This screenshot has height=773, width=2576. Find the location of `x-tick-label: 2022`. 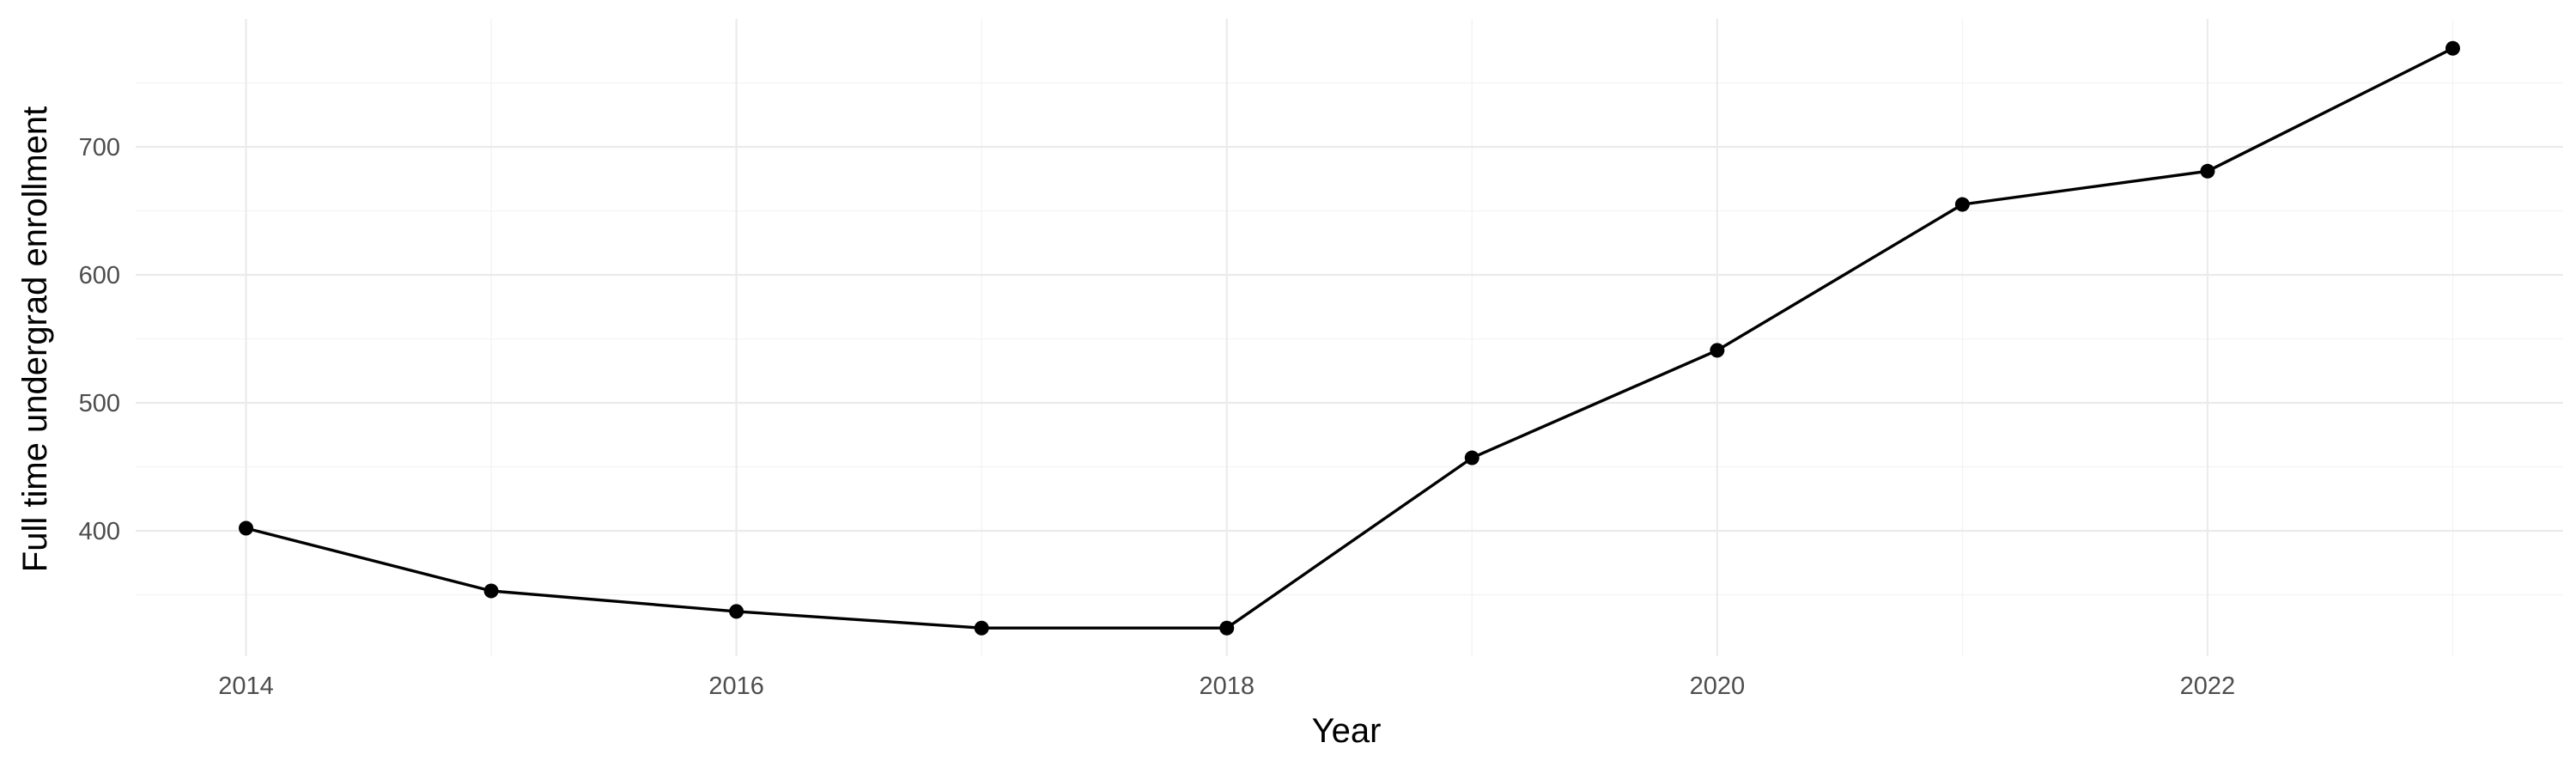

x-tick-label: 2022 is located at coordinates (2208, 686).